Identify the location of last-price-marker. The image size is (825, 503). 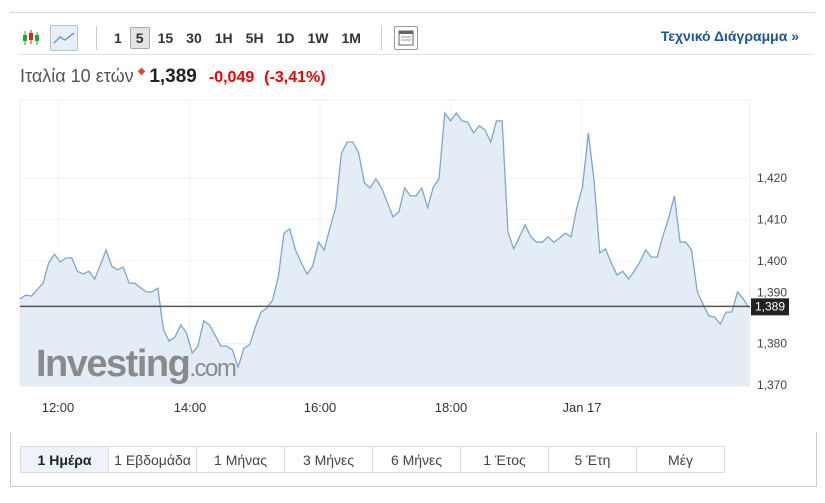
(770, 307).